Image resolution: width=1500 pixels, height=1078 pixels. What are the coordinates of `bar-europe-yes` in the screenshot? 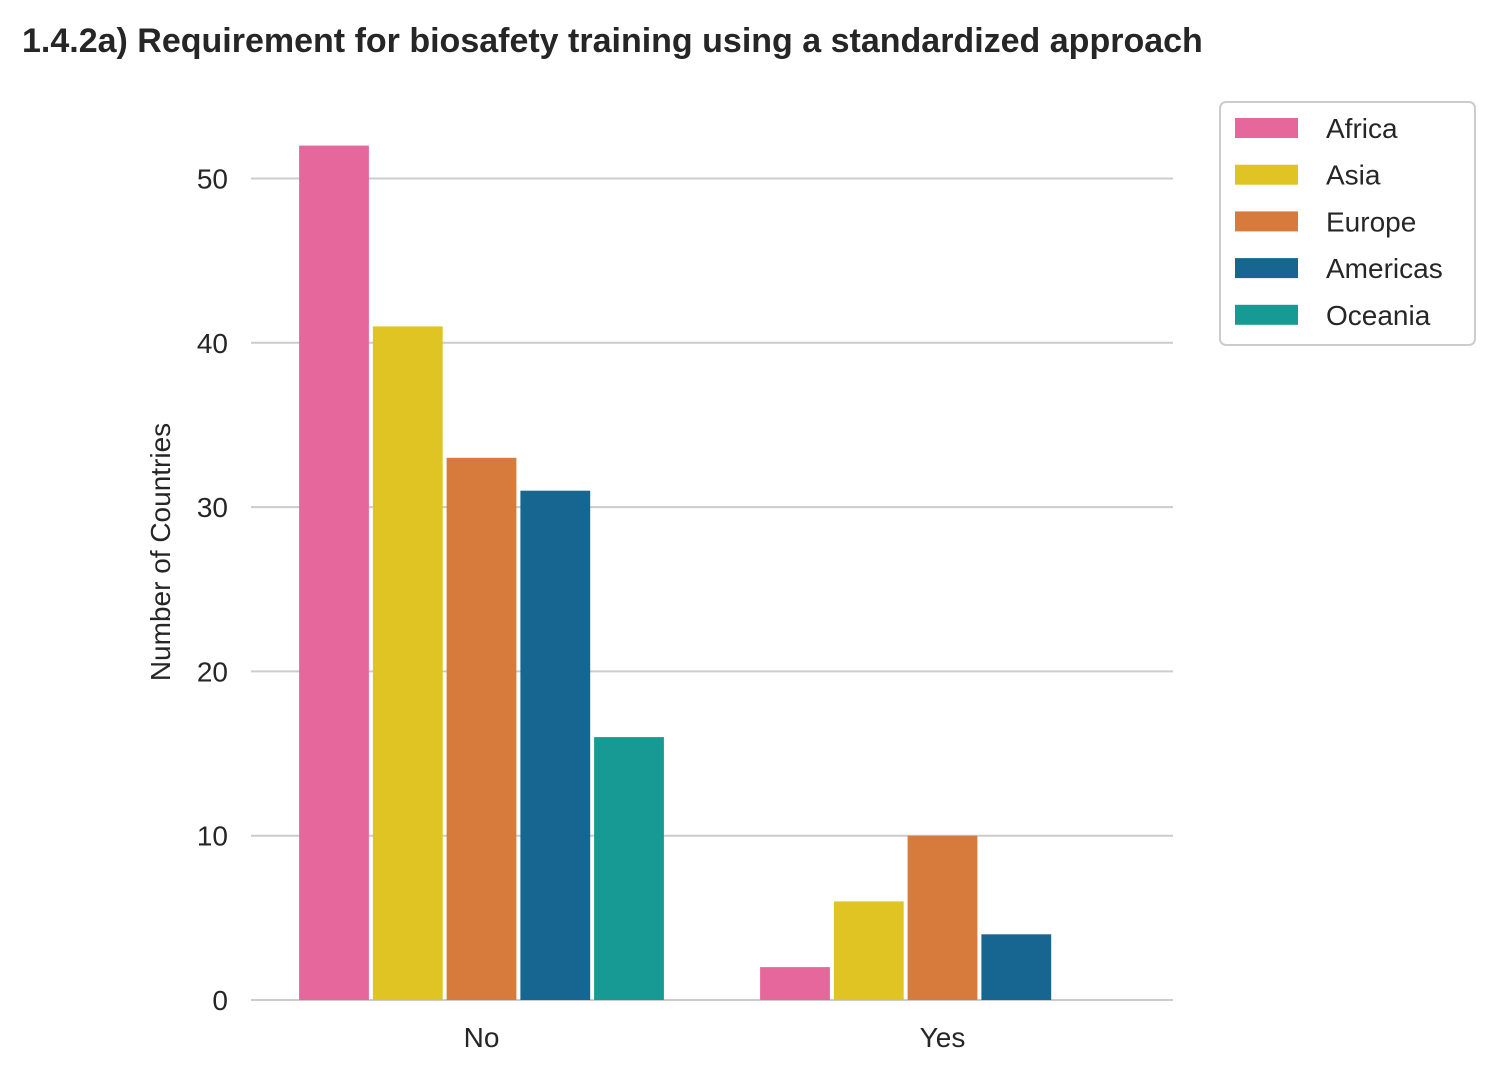 It's located at (942, 917).